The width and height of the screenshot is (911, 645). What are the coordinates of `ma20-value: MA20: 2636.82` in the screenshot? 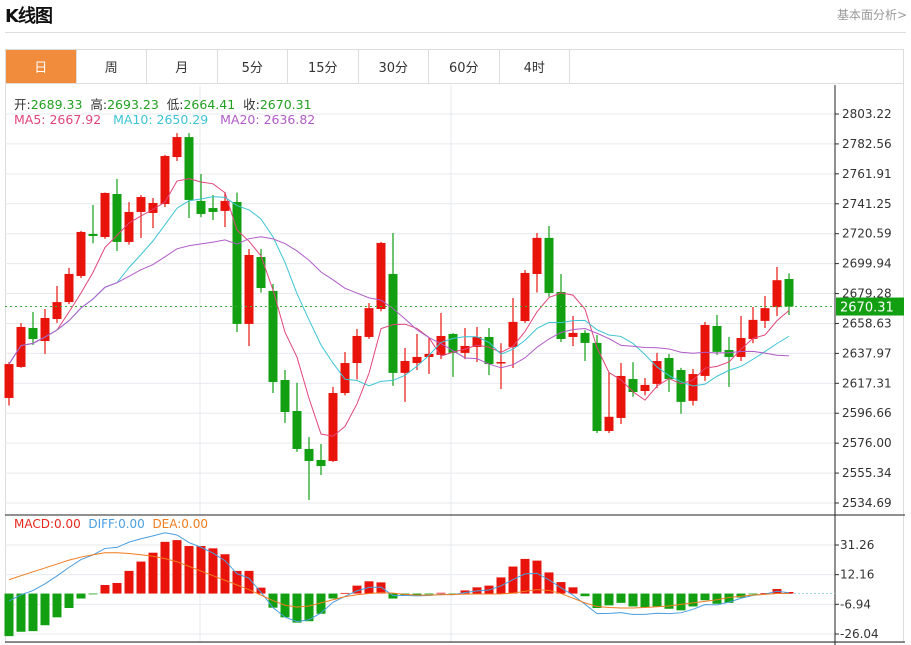 It's located at (268, 119).